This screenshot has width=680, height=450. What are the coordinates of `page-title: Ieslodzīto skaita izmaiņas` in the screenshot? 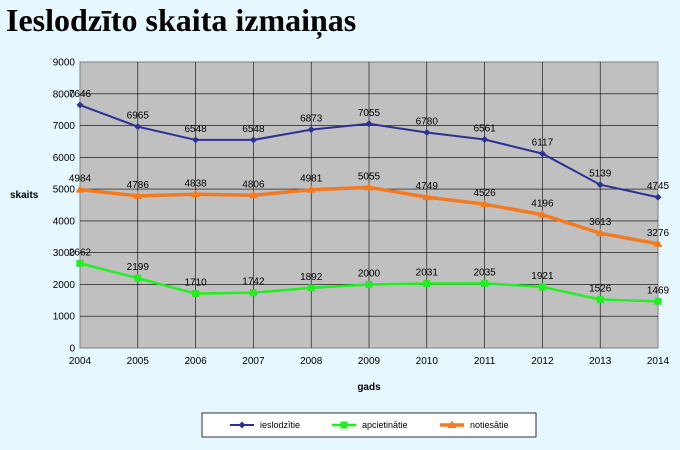 It's located at (181, 20).